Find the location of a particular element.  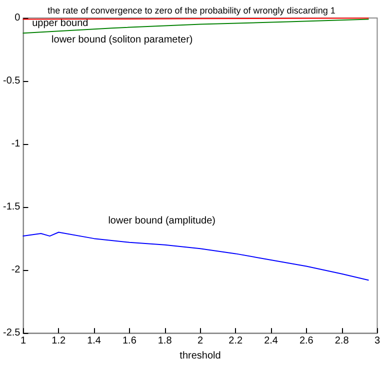

x-tick-label: 1.4 is located at coordinates (94, 341).